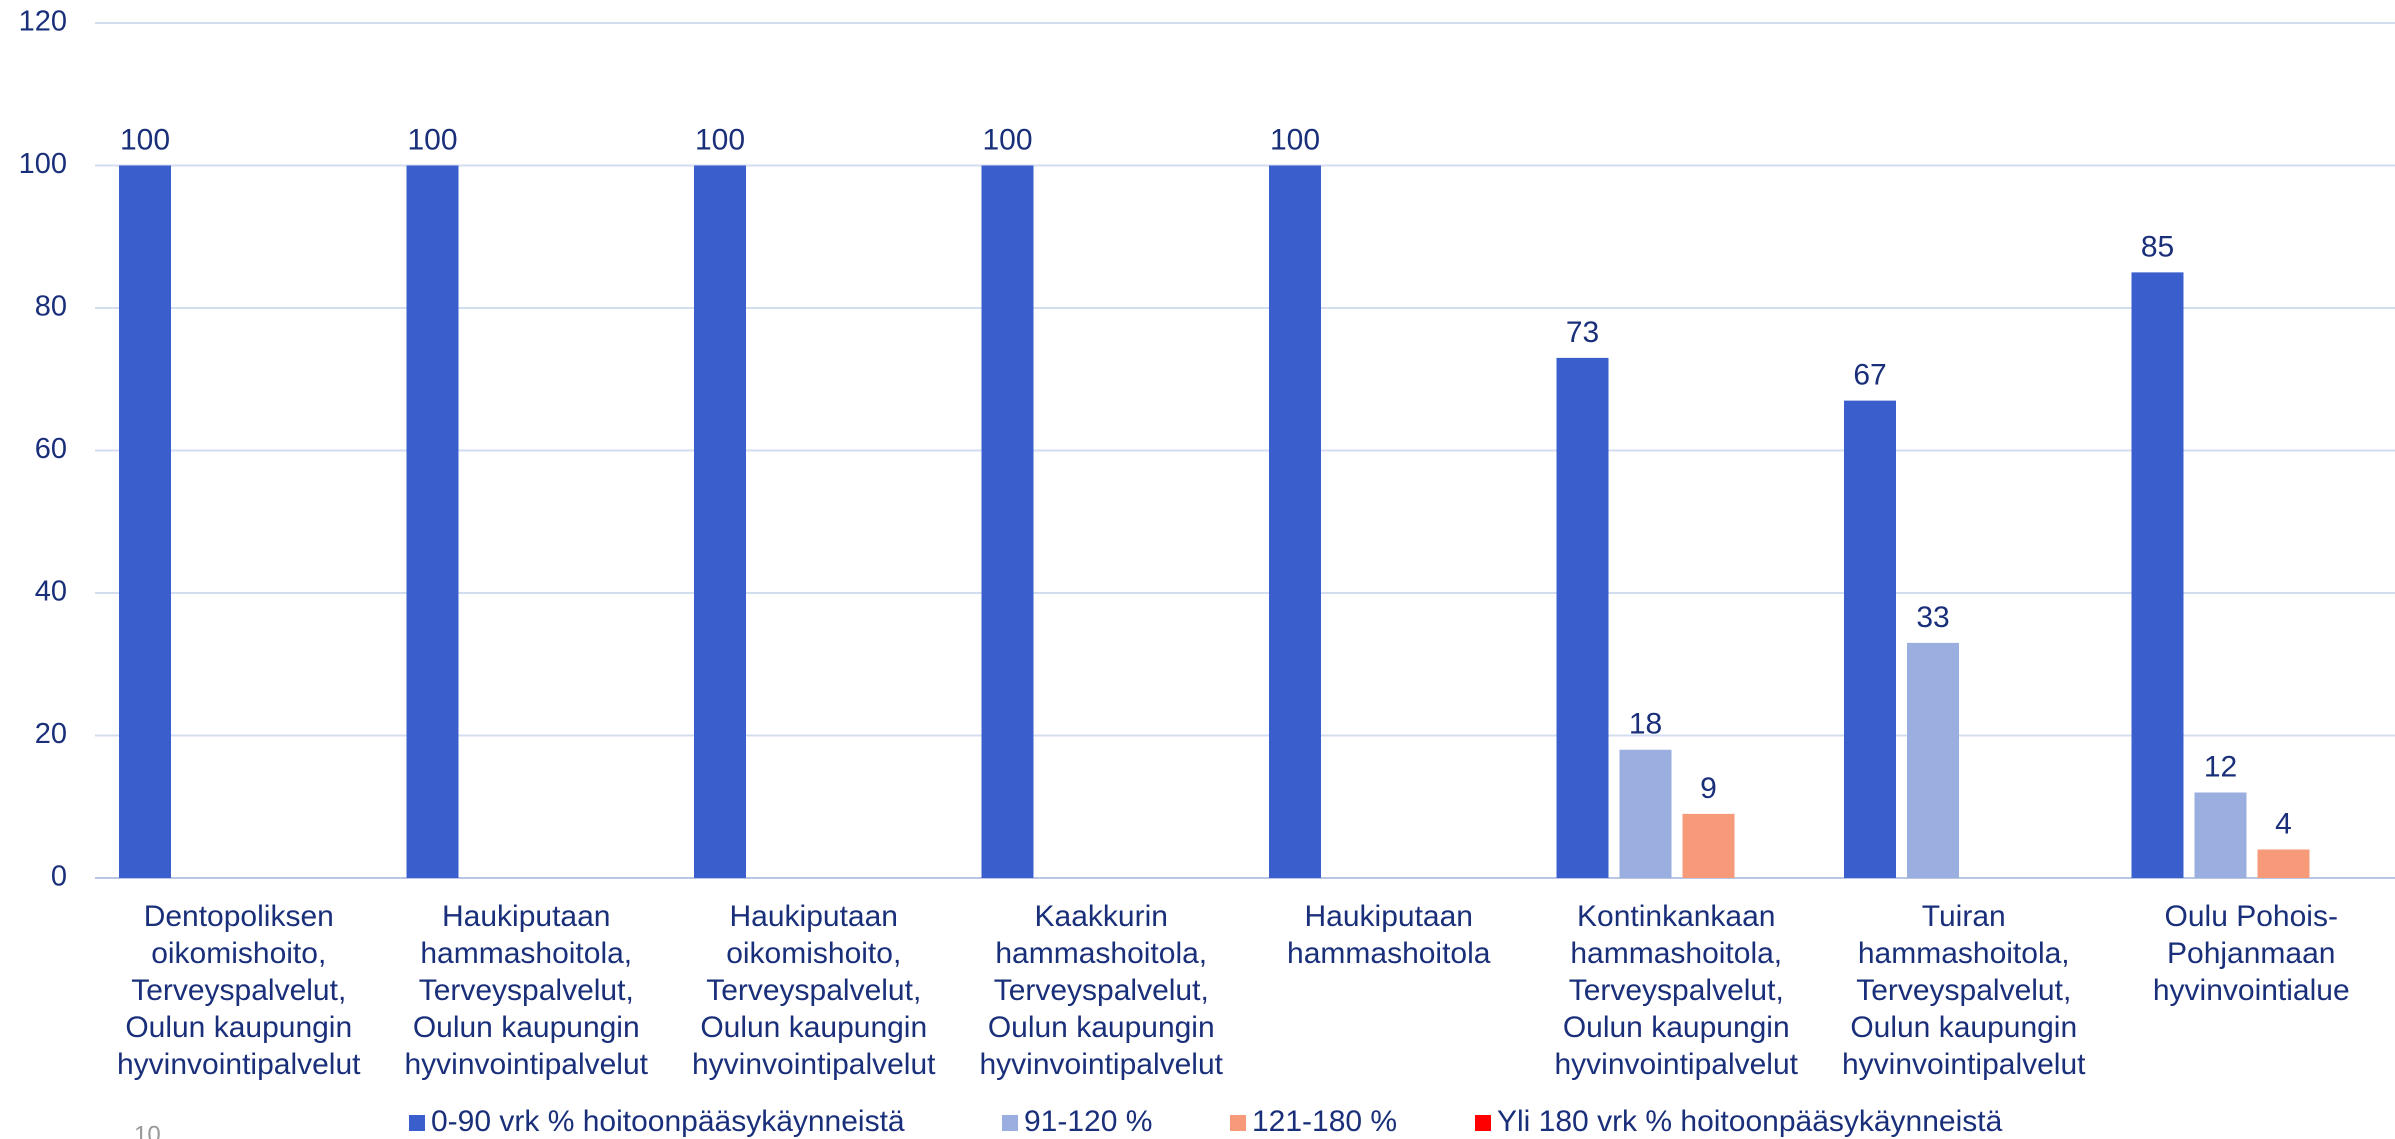 The image size is (2395, 1139). What do you see at coordinates (1645, 724) in the screenshot?
I see `value-label: 18` at bounding box center [1645, 724].